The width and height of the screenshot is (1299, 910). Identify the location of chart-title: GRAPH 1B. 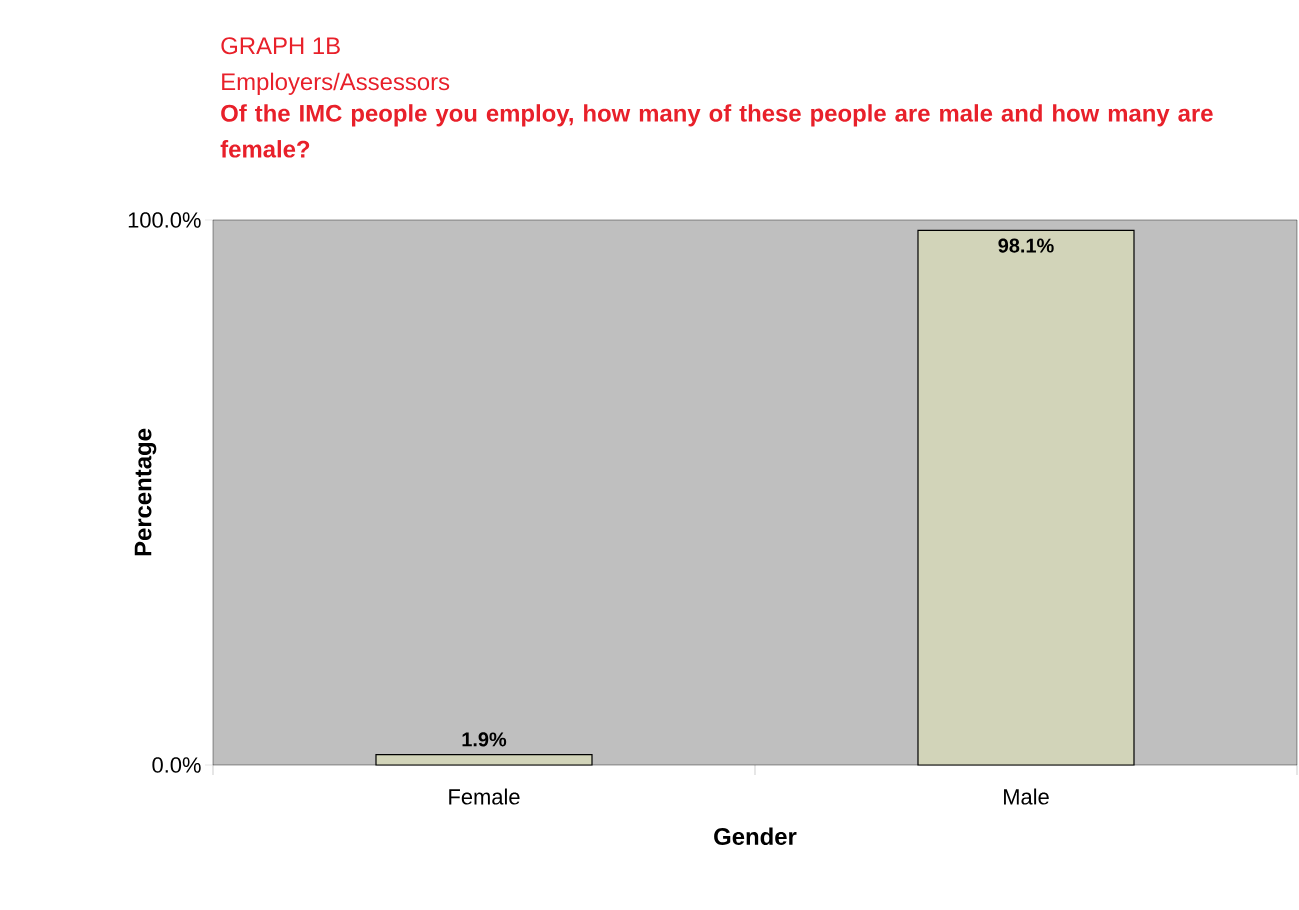
(280, 46).